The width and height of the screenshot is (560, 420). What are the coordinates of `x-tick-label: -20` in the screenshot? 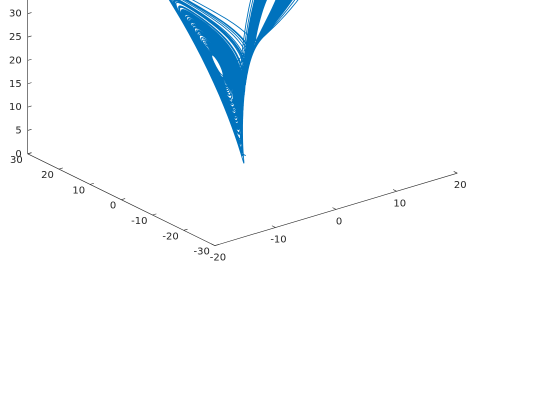 It's located at (218, 258).